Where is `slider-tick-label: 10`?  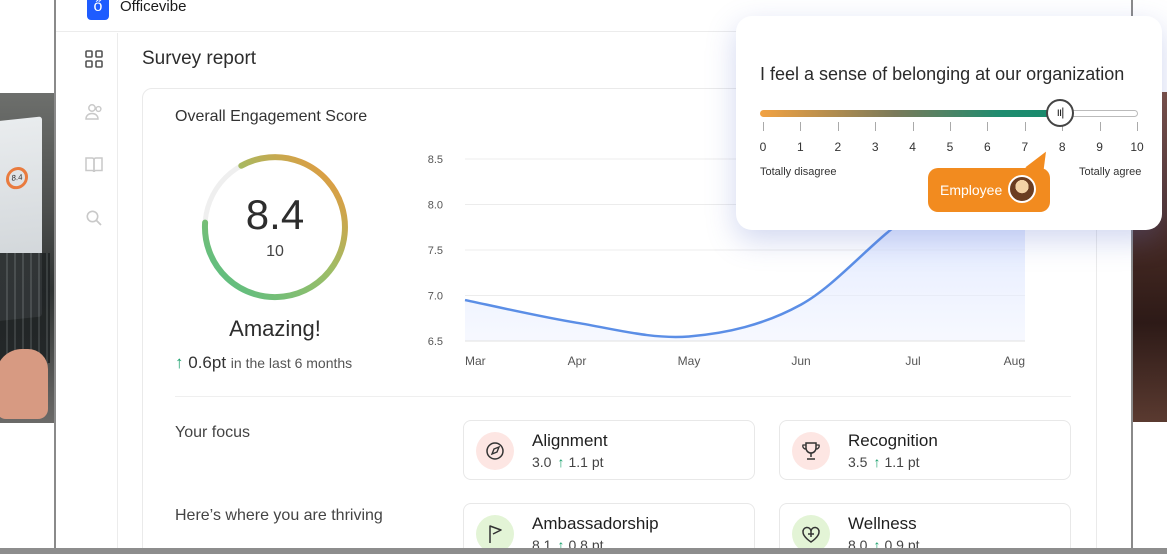
slider-tick-label: 10 is located at coordinates (1137, 147).